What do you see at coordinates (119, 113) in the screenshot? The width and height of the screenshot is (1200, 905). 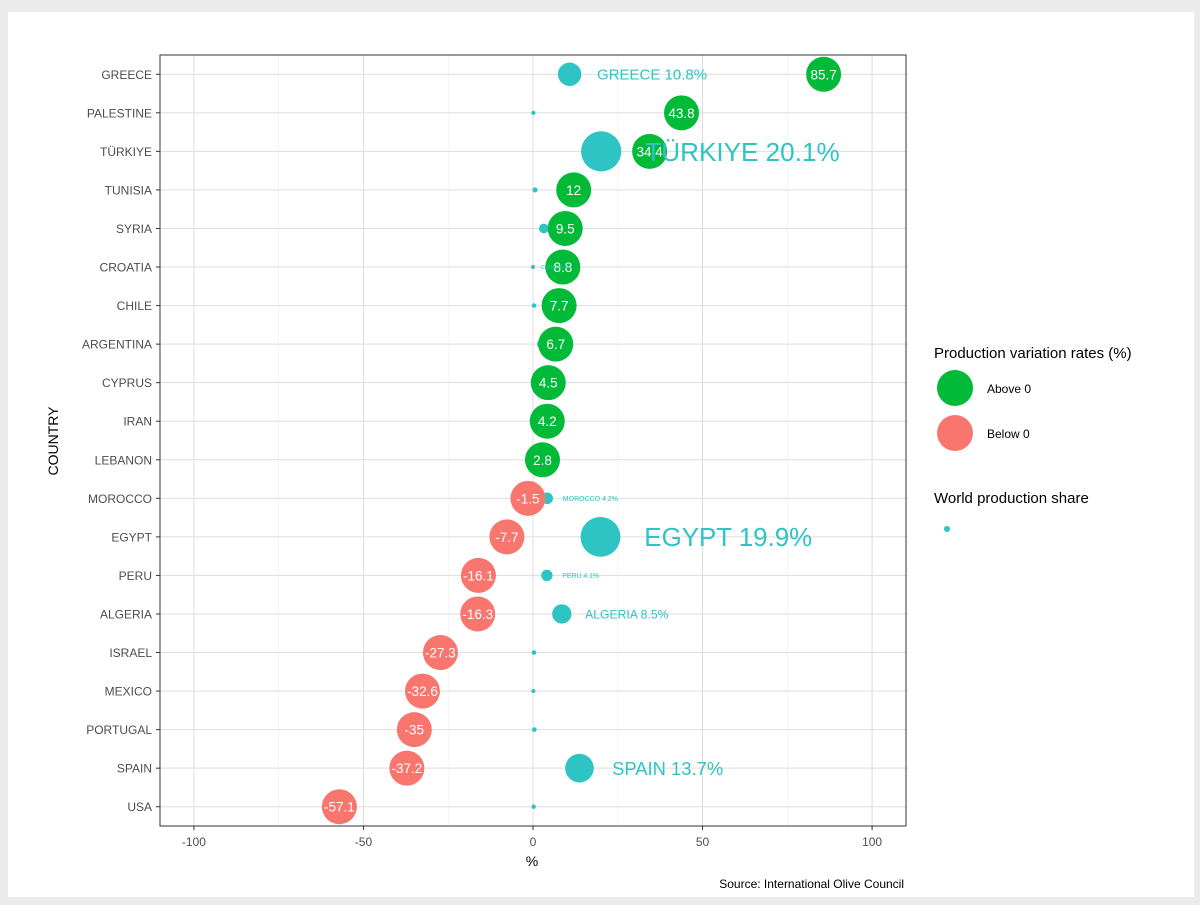 I see `y-tick-label: PALESTINE` at bounding box center [119, 113].